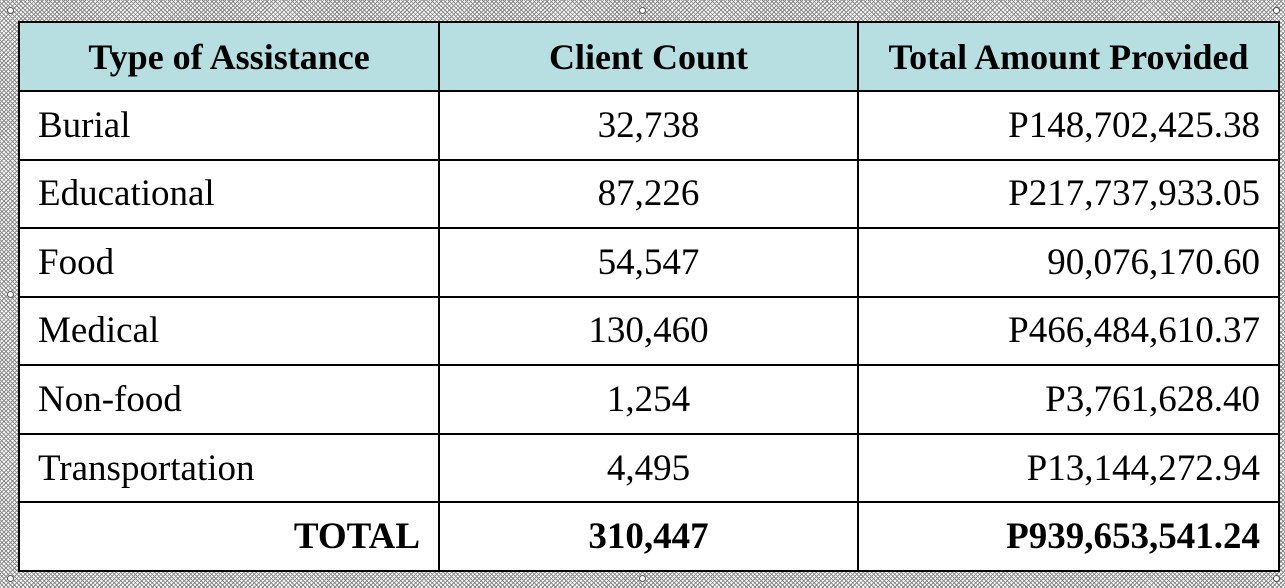  I want to click on resize-handle-middle-left, so click(10, 294).